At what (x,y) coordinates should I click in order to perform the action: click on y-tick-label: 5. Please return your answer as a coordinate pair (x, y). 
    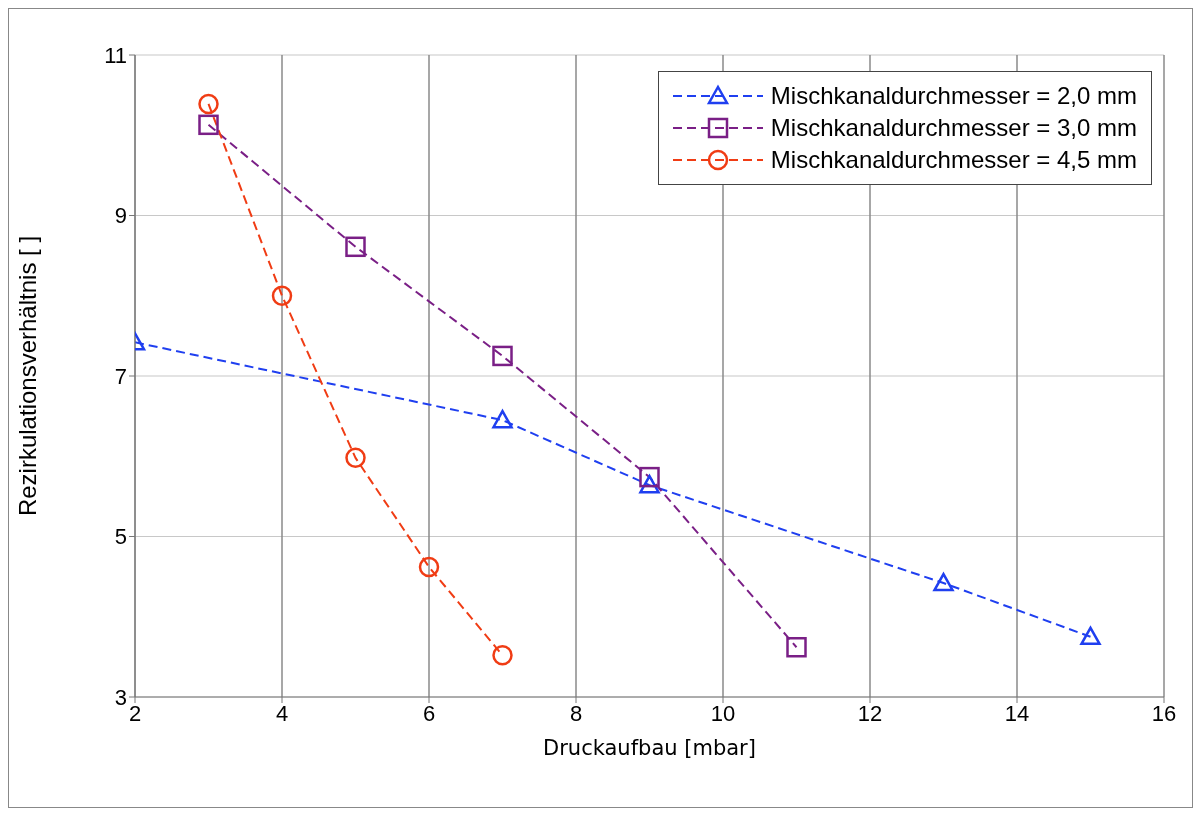
    Looking at the image, I should click on (120, 537).